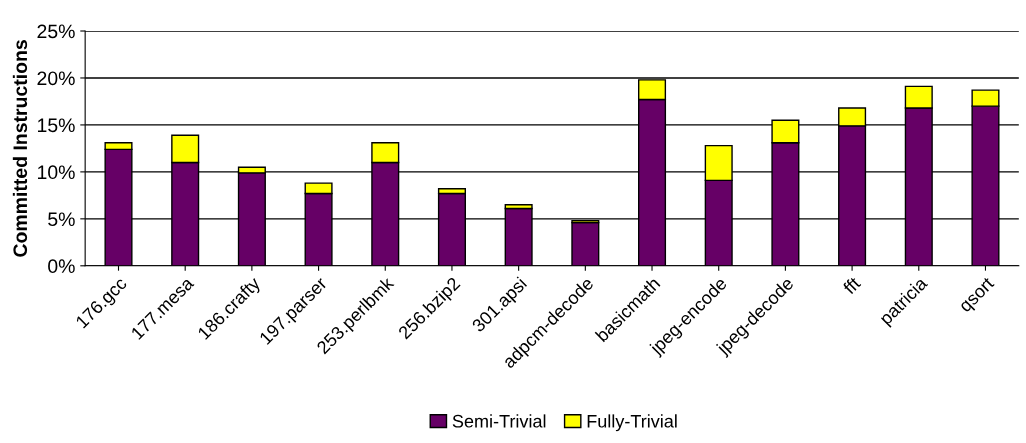 This screenshot has height=443, width=1026. I want to click on y-tick-label: 5%, so click(61, 219).